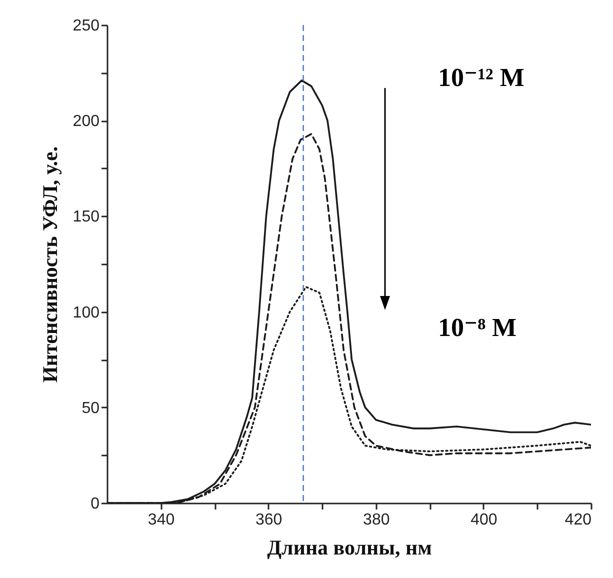  Describe the element at coordinates (161, 520) in the screenshot. I see `x-tick-label: 340` at that location.